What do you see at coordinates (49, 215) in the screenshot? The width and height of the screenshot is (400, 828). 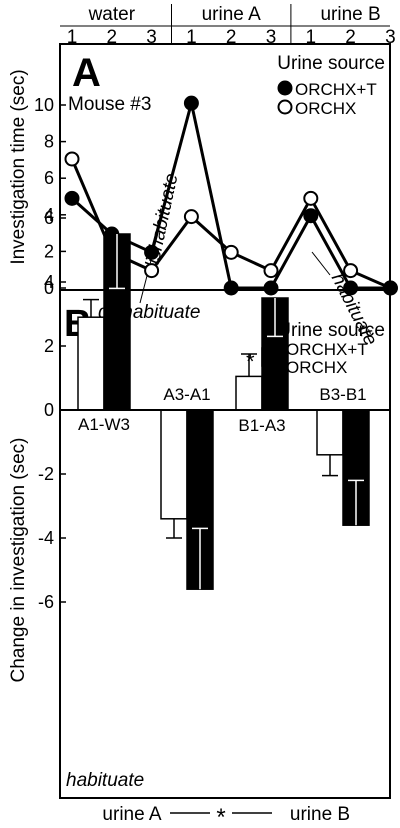 I see `y-tick-label-a: 4` at bounding box center [49, 215].